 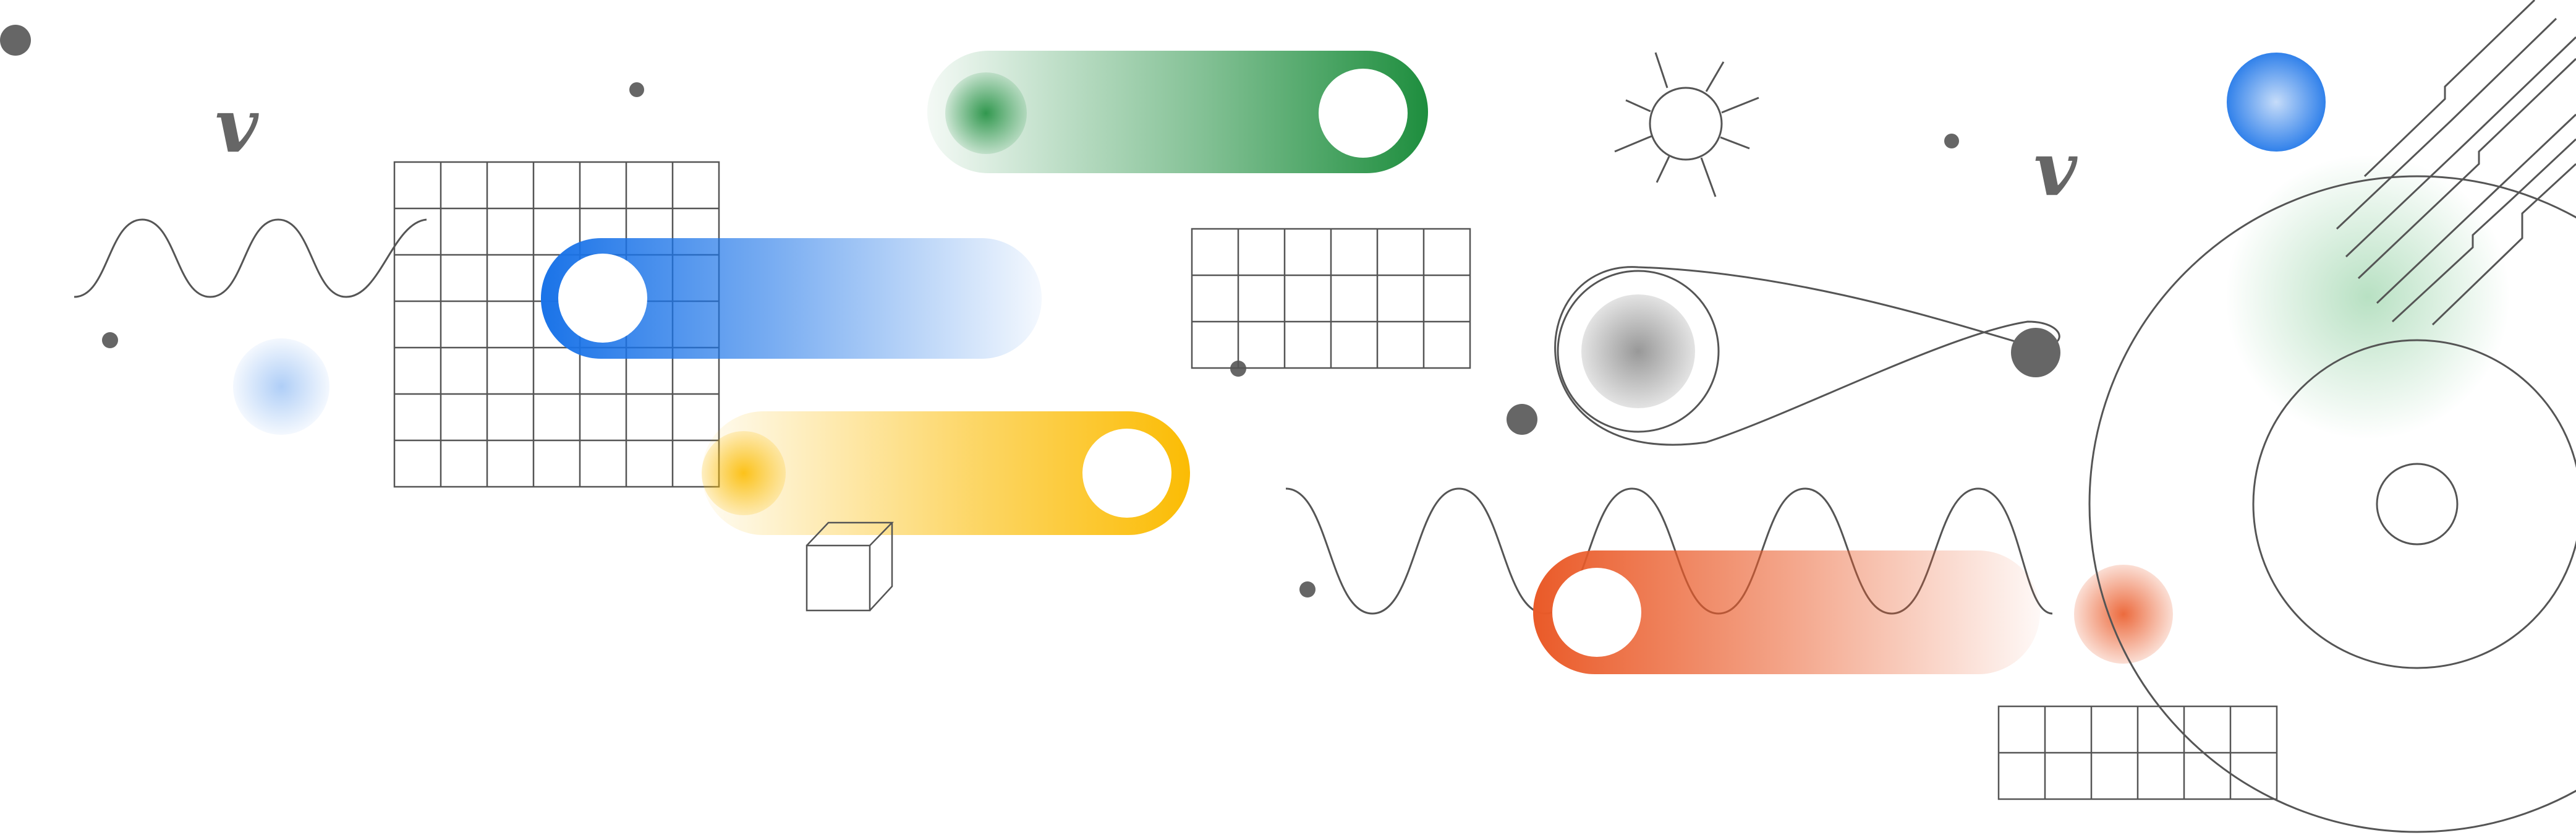 I want to click on diagonal-lines, so click(x=2456, y=163).